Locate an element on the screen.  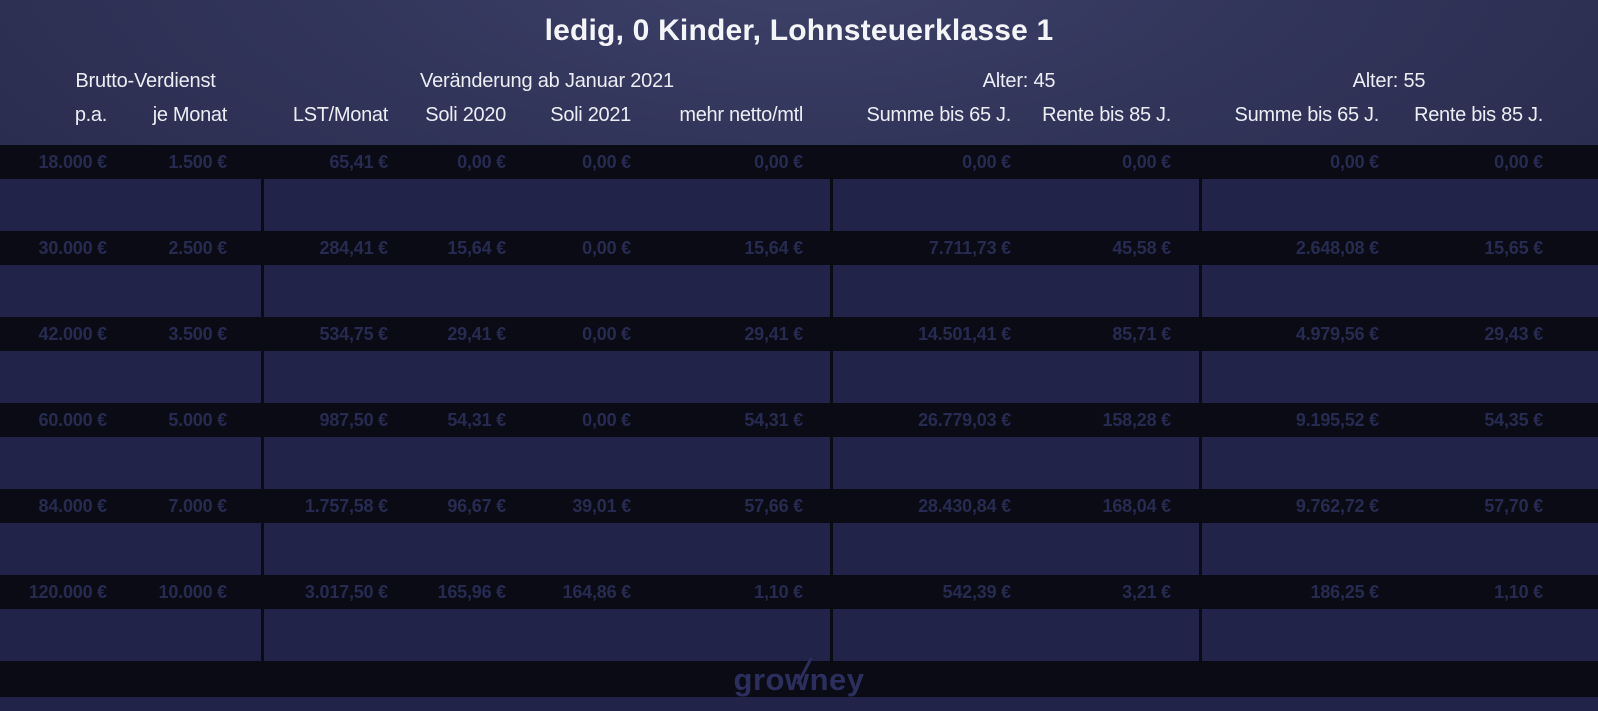
value-cell: 96,67 € is located at coordinates (476, 505).